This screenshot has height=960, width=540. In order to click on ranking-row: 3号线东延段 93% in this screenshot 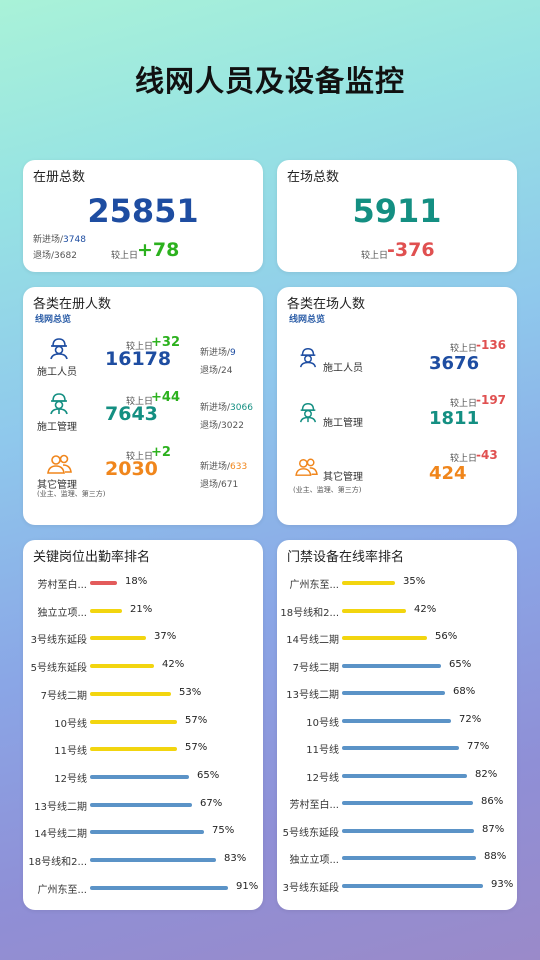, I will do `click(397, 886)`.